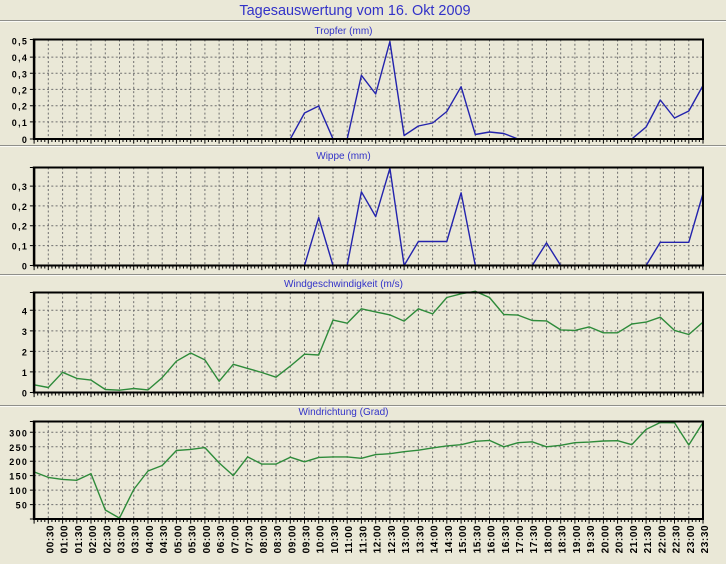 The width and height of the screenshot is (726, 564). Describe the element at coordinates (335, 539) in the screenshot. I see `svg-text: 10:30` at that location.